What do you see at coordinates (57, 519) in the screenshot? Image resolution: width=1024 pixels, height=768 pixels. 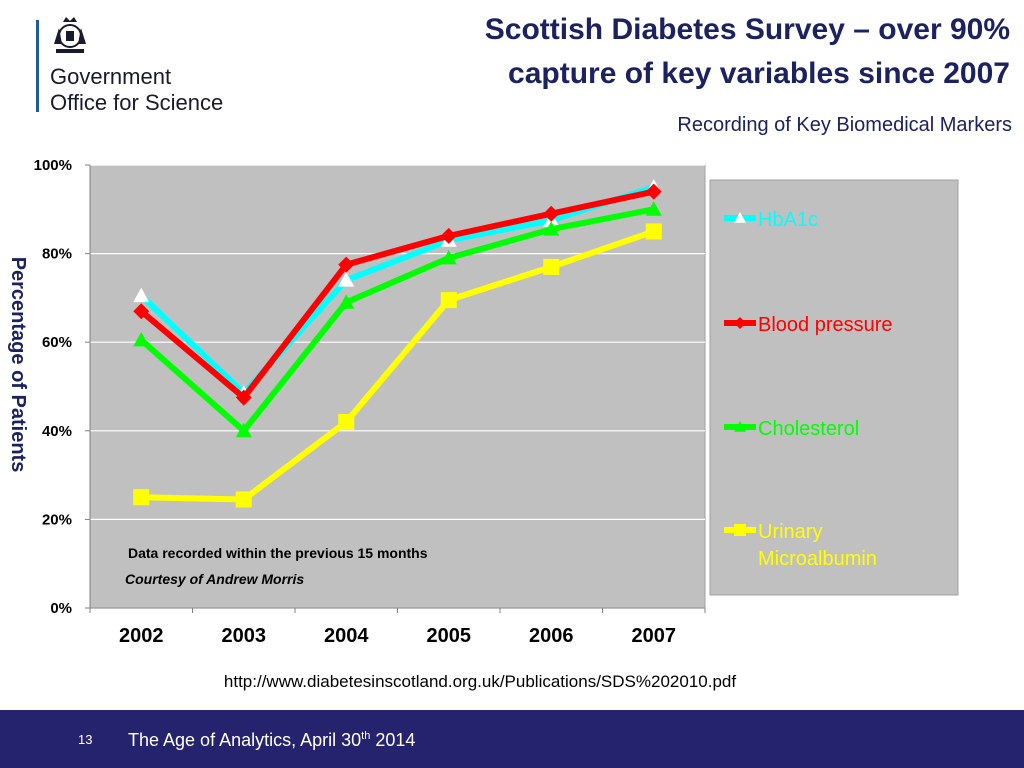 I see `y-tick-label: 20%` at bounding box center [57, 519].